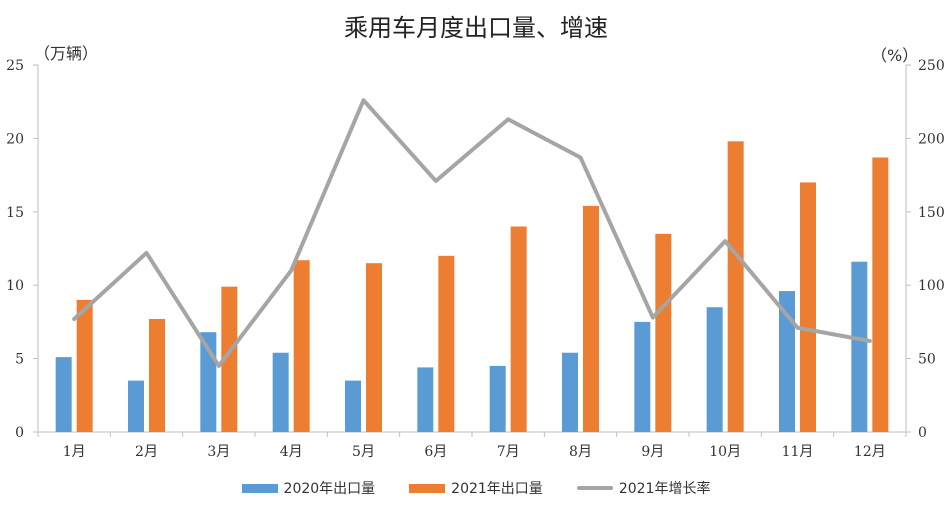 This screenshot has width=952, height=508. I want to click on legend-item-2020: 2020年出口量, so click(308, 488).